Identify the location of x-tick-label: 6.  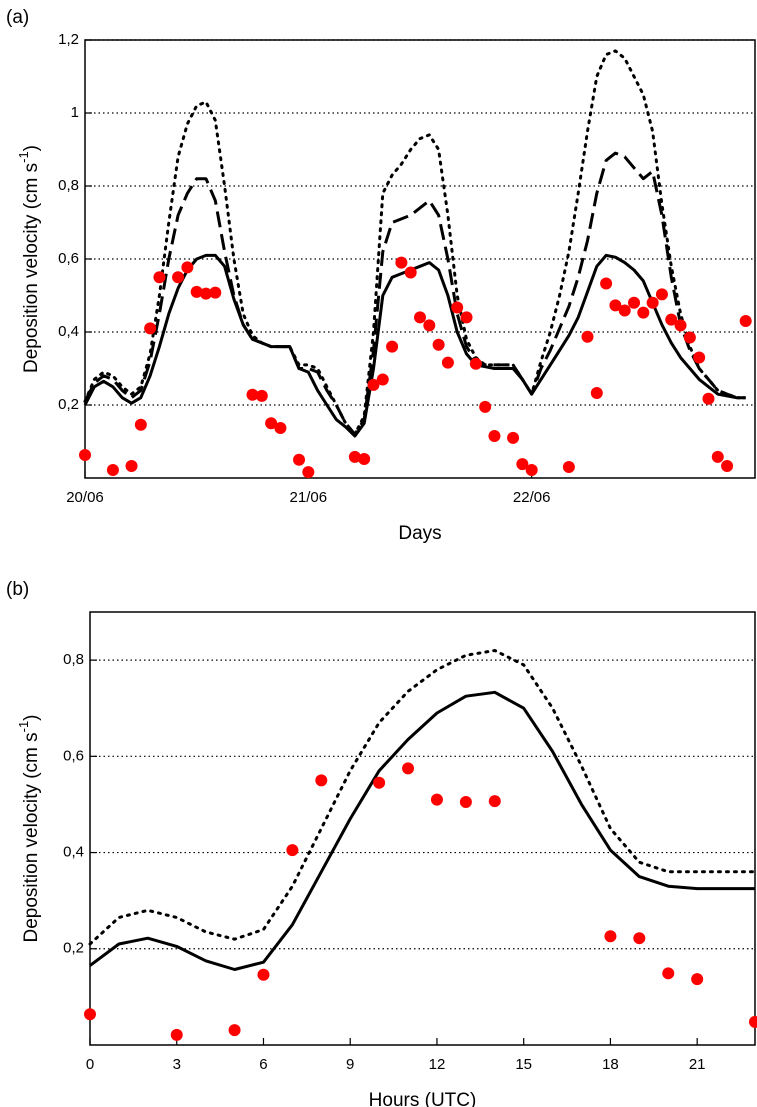
(263, 1064).